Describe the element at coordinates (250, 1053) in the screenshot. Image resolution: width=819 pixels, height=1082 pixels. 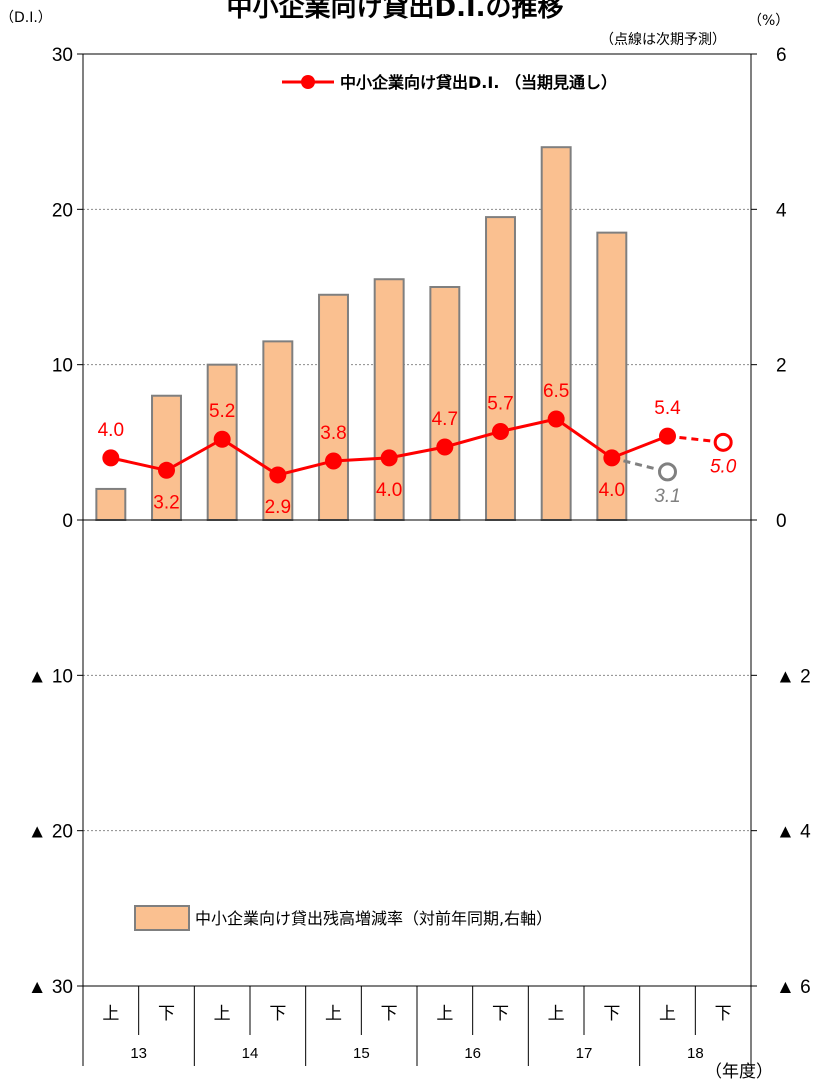
I see `x-year-label: 14` at that location.